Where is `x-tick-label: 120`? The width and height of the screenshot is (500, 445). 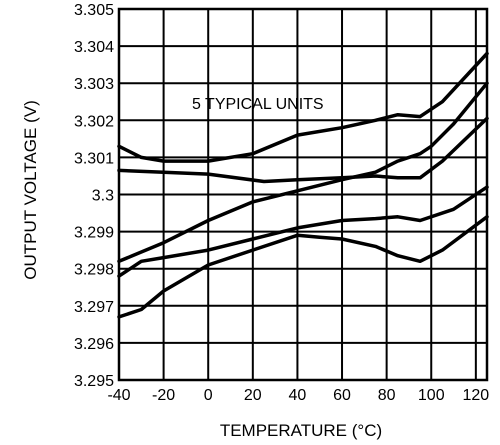
x-tick-label: 120 is located at coordinates (475, 395).